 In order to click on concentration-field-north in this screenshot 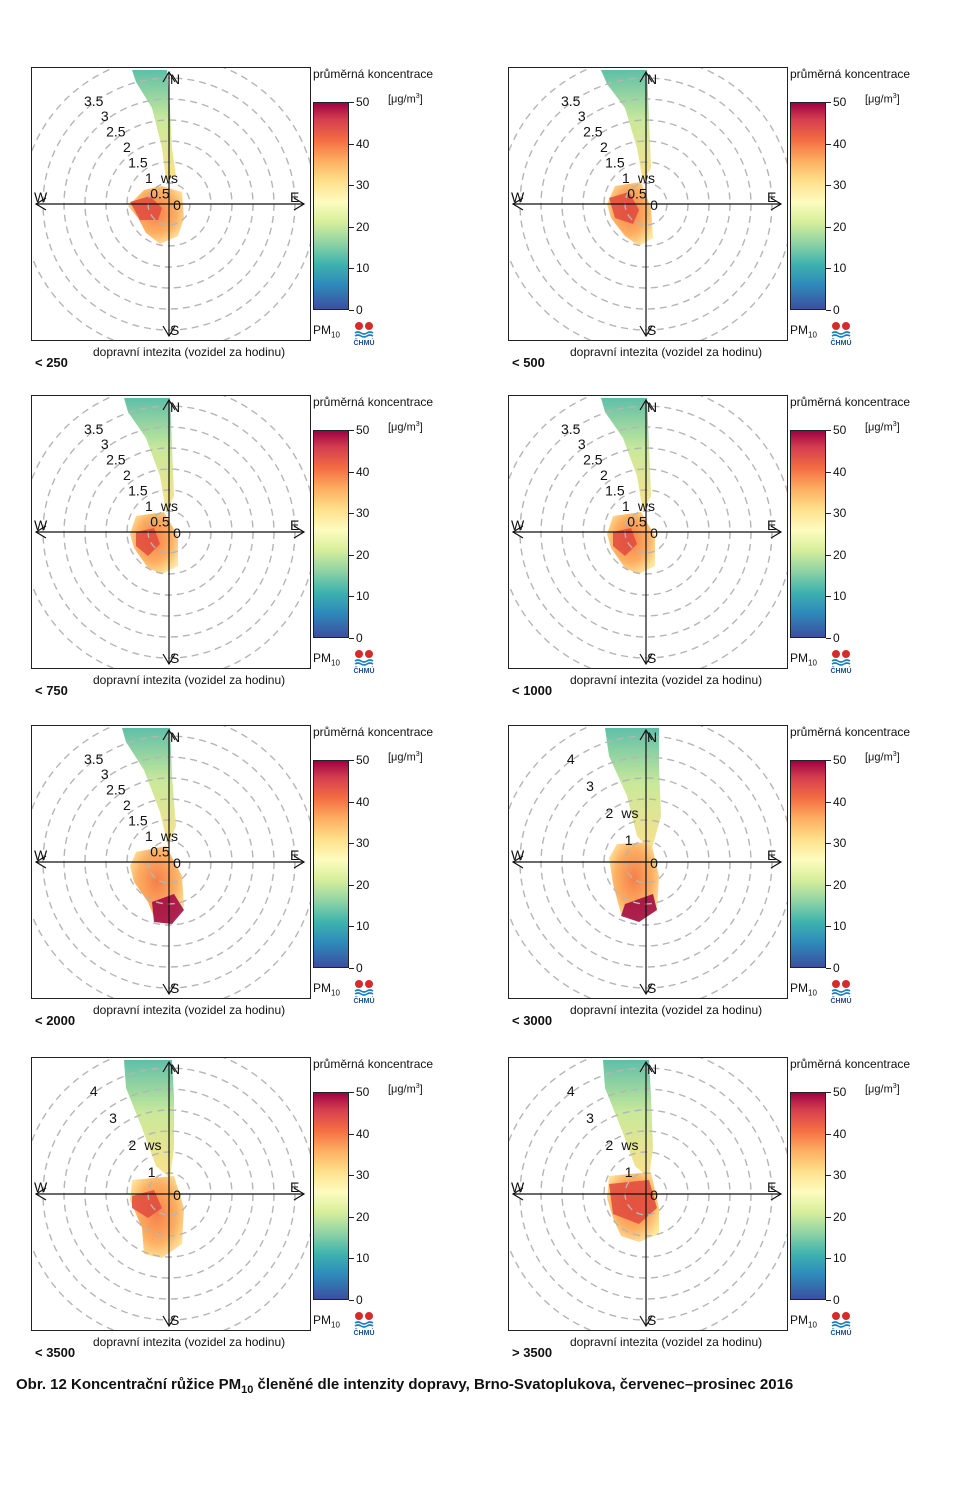, I will do `click(633, 790)`.